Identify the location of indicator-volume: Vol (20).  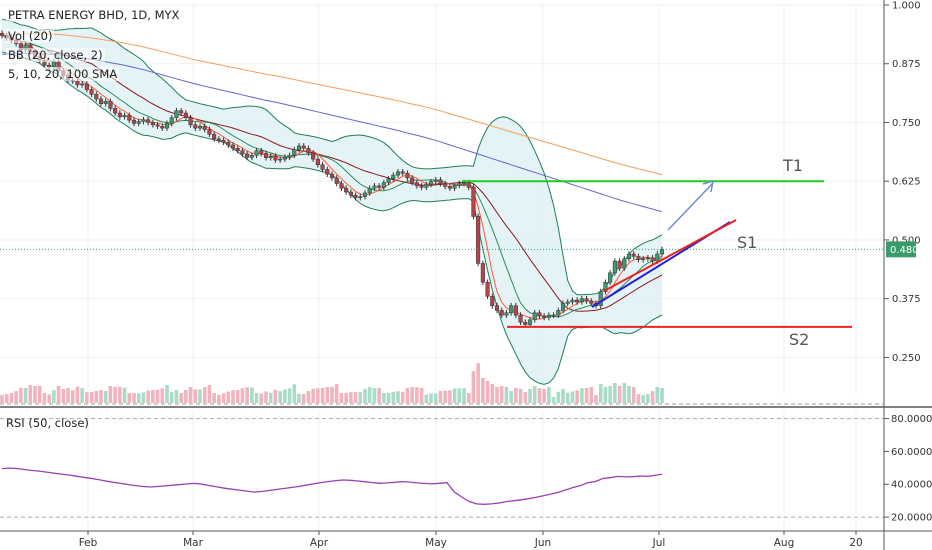
(30, 36).